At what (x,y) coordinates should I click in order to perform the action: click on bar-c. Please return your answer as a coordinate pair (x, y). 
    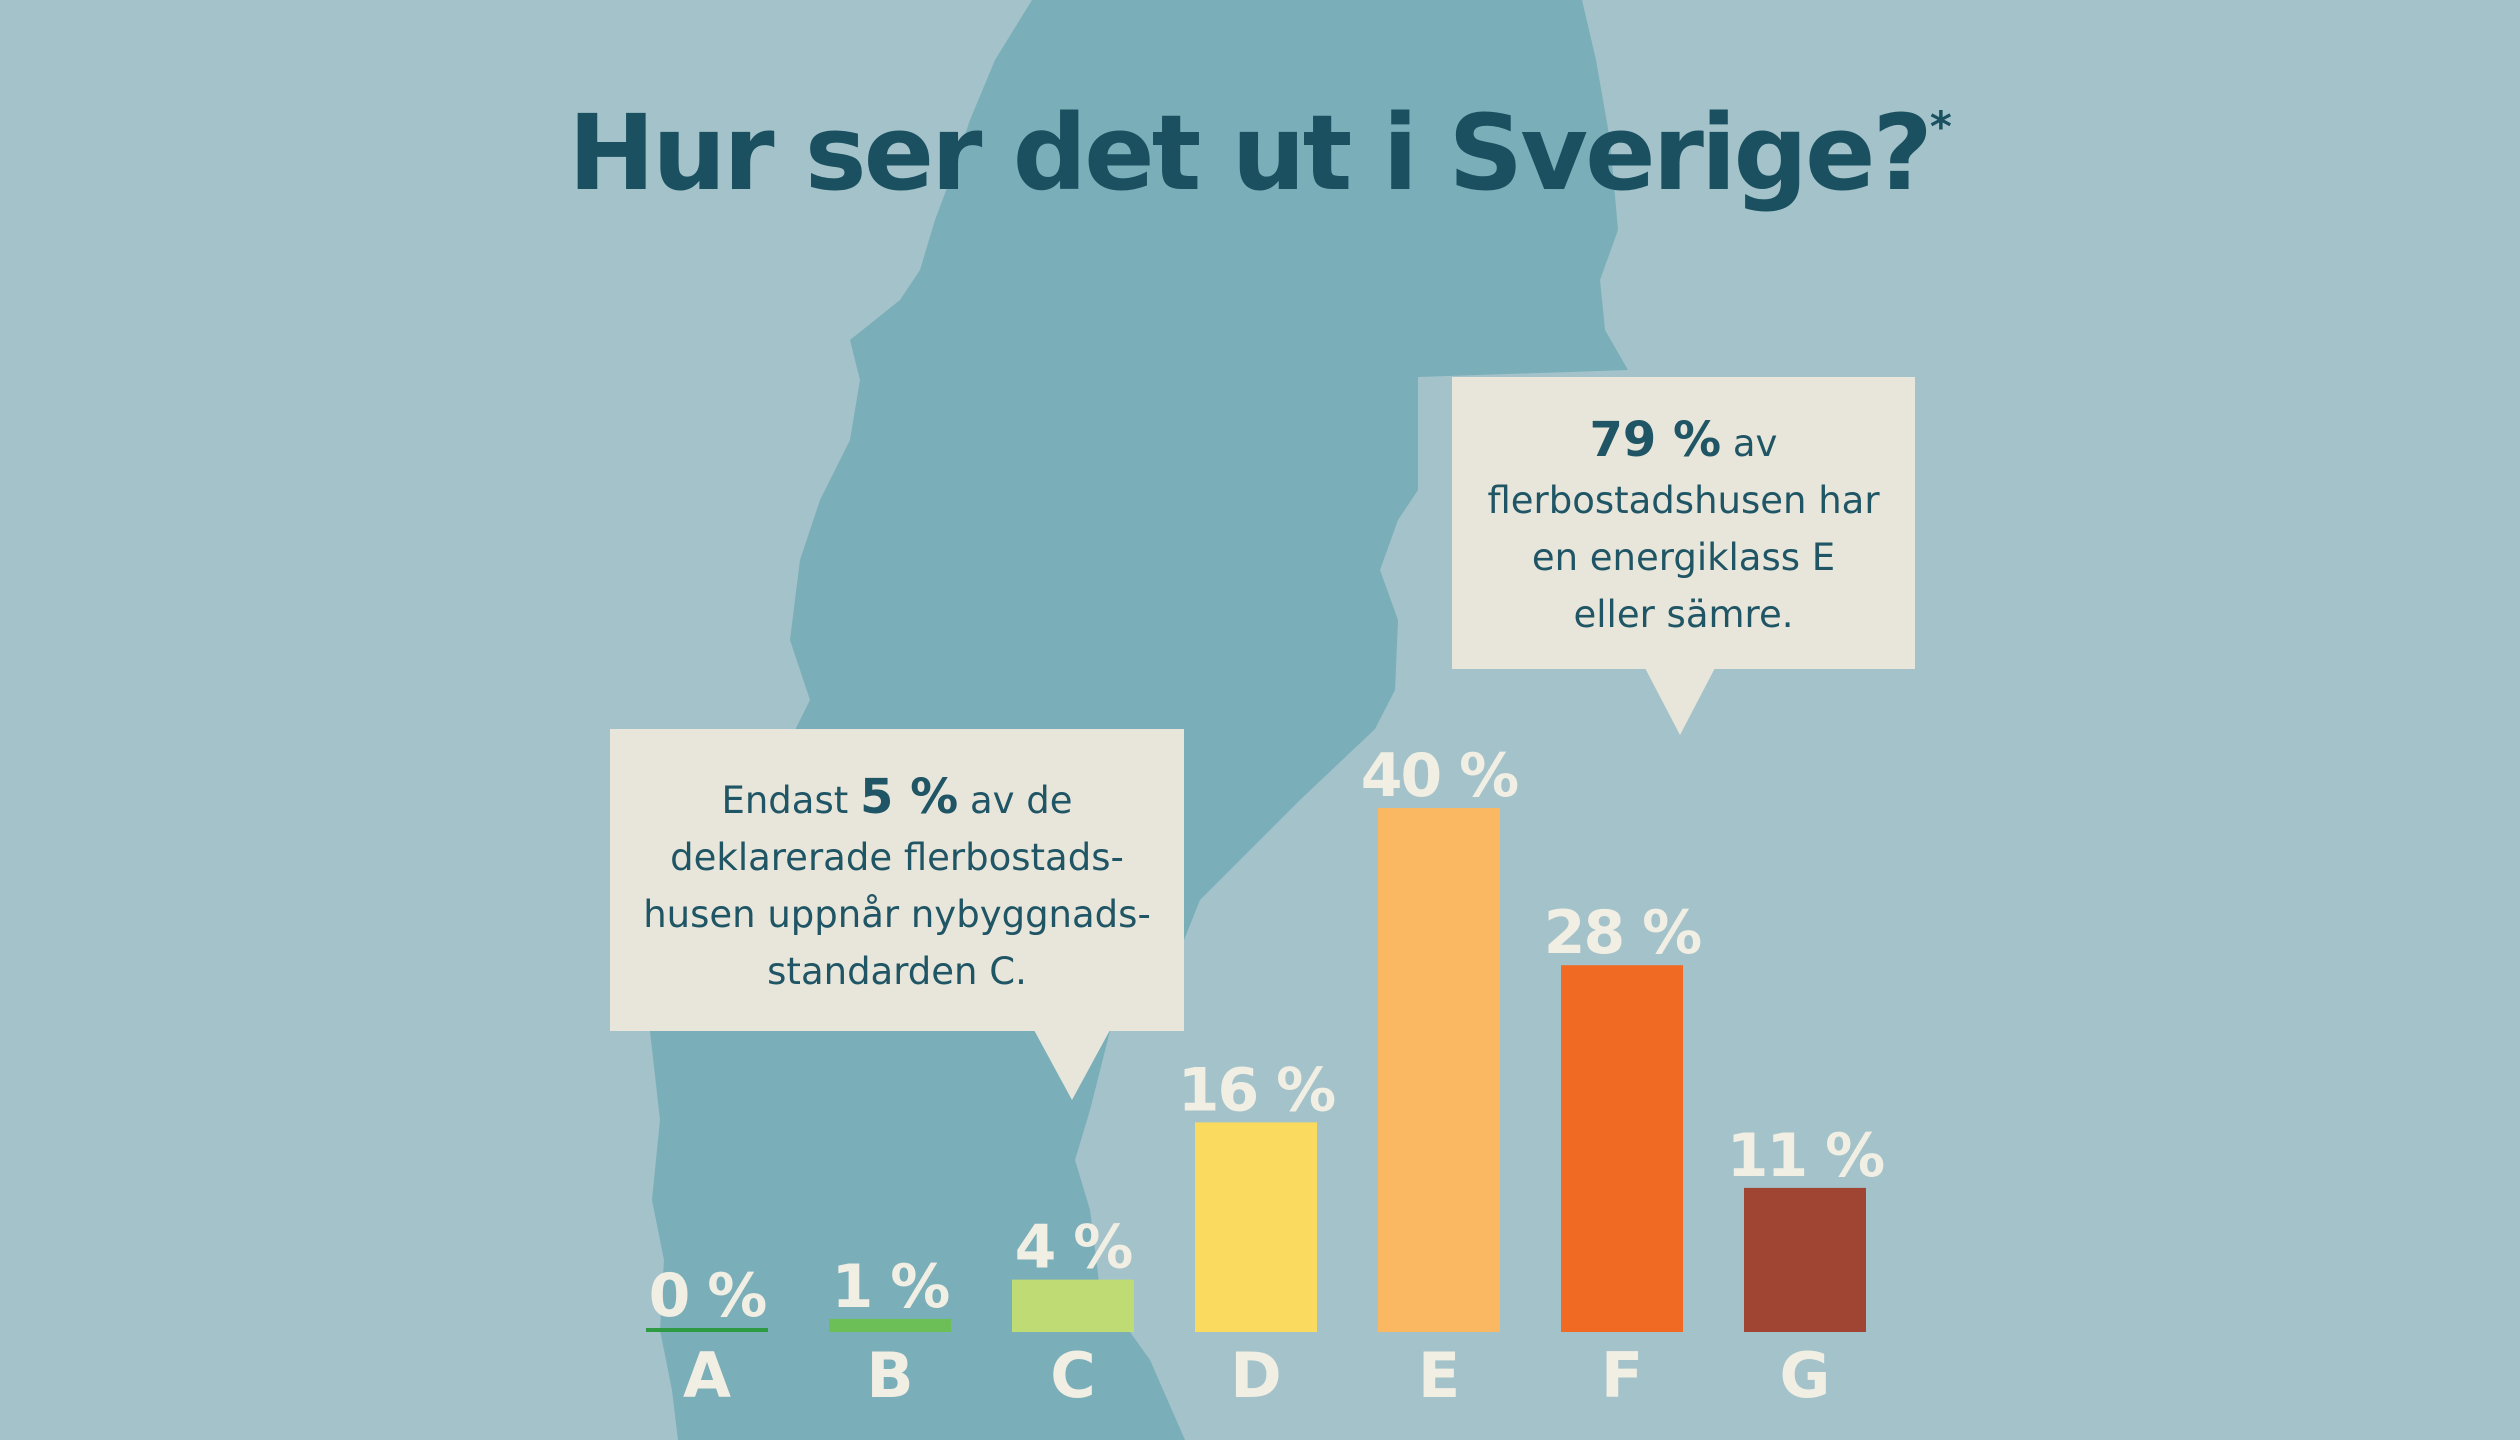
    Looking at the image, I should click on (1073, 1305).